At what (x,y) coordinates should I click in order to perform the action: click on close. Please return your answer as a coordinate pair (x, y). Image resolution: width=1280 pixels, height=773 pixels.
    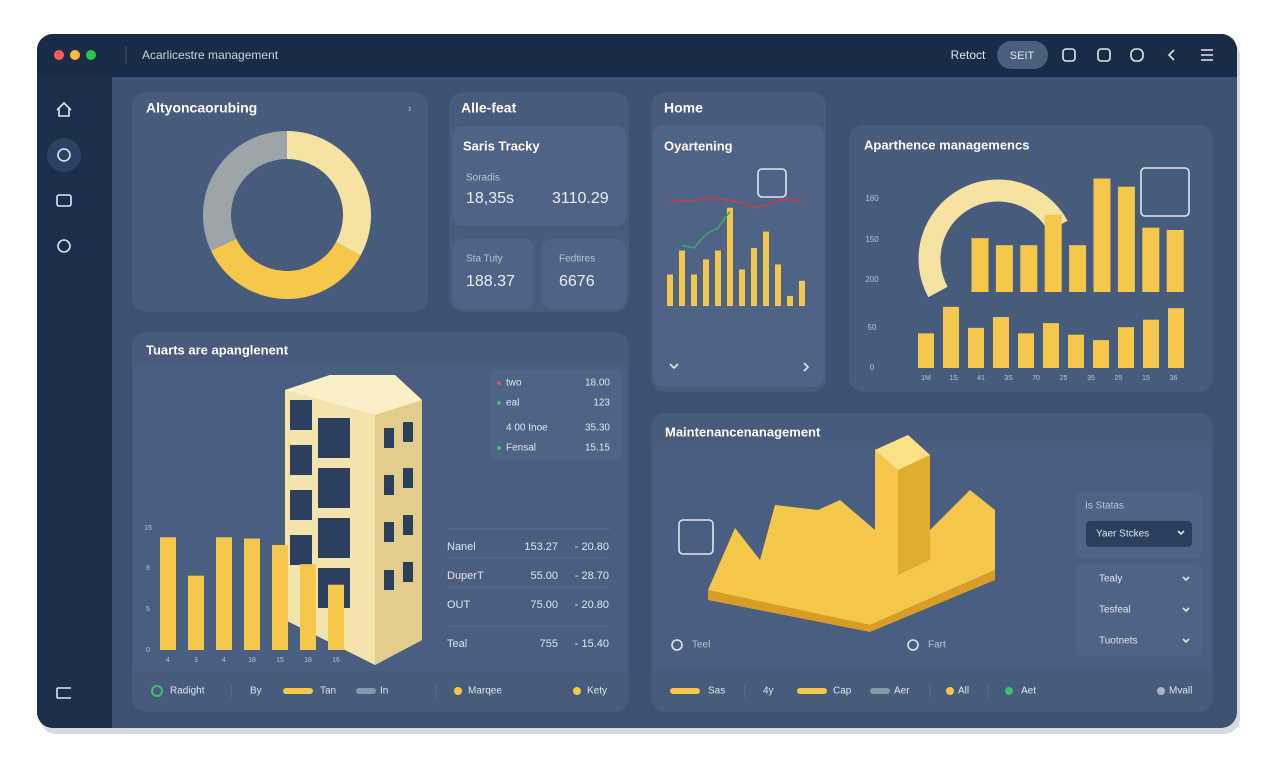
    Looking at the image, I should click on (59, 55).